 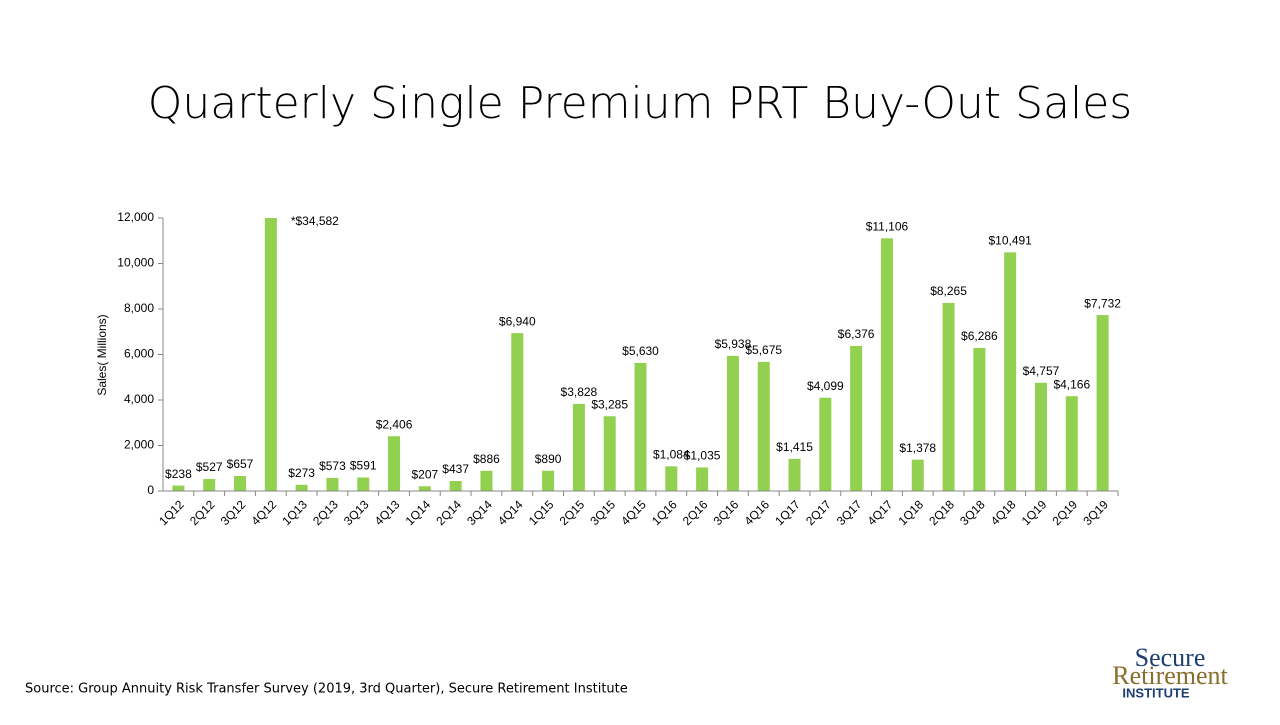 What do you see at coordinates (818, 512) in the screenshot?
I see `x-tick-label: 2Q17` at bounding box center [818, 512].